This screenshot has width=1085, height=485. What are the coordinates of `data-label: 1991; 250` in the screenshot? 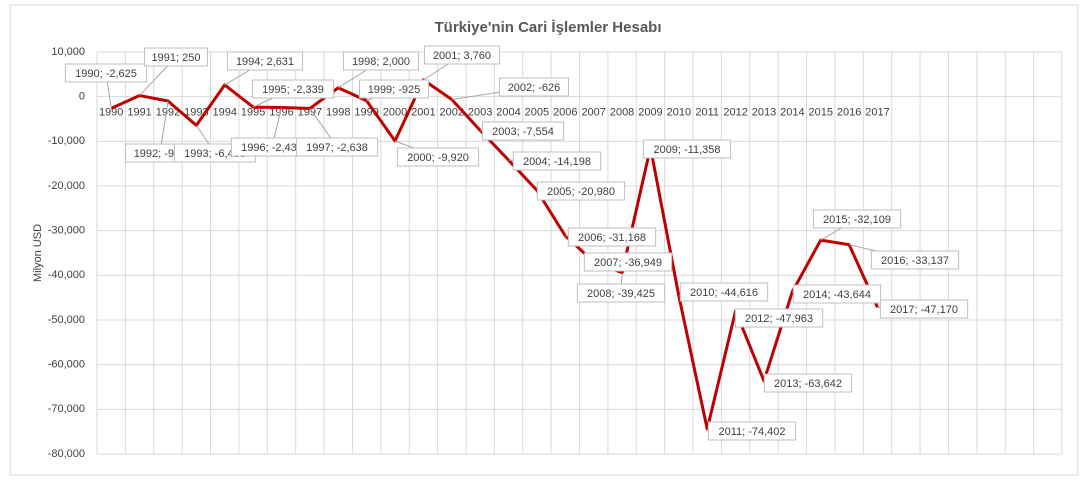 It's located at (176, 58).